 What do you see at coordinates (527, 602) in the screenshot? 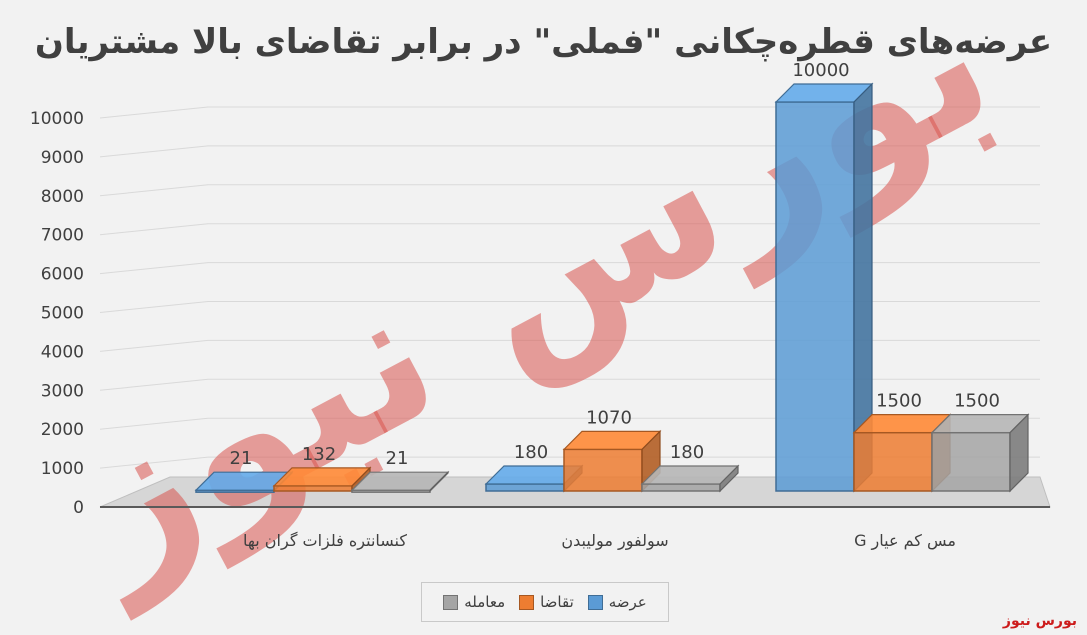
I see `legend-swatch-demand` at bounding box center [527, 602].